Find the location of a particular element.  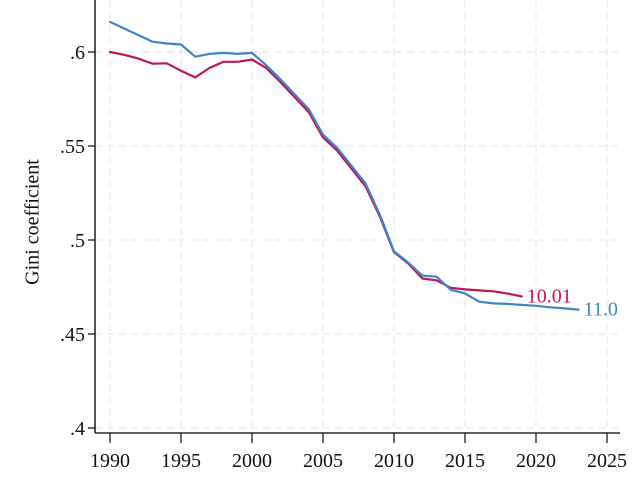

x-tick-label: 1995 is located at coordinates (181, 461).